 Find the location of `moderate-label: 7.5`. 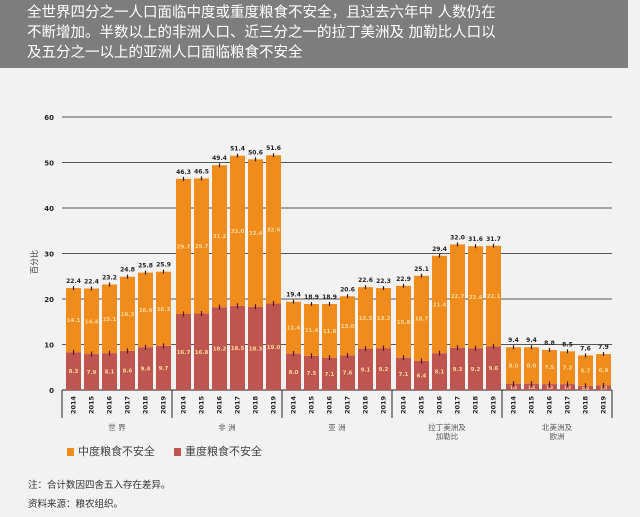

moderate-label: 7.5 is located at coordinates (550, 368).